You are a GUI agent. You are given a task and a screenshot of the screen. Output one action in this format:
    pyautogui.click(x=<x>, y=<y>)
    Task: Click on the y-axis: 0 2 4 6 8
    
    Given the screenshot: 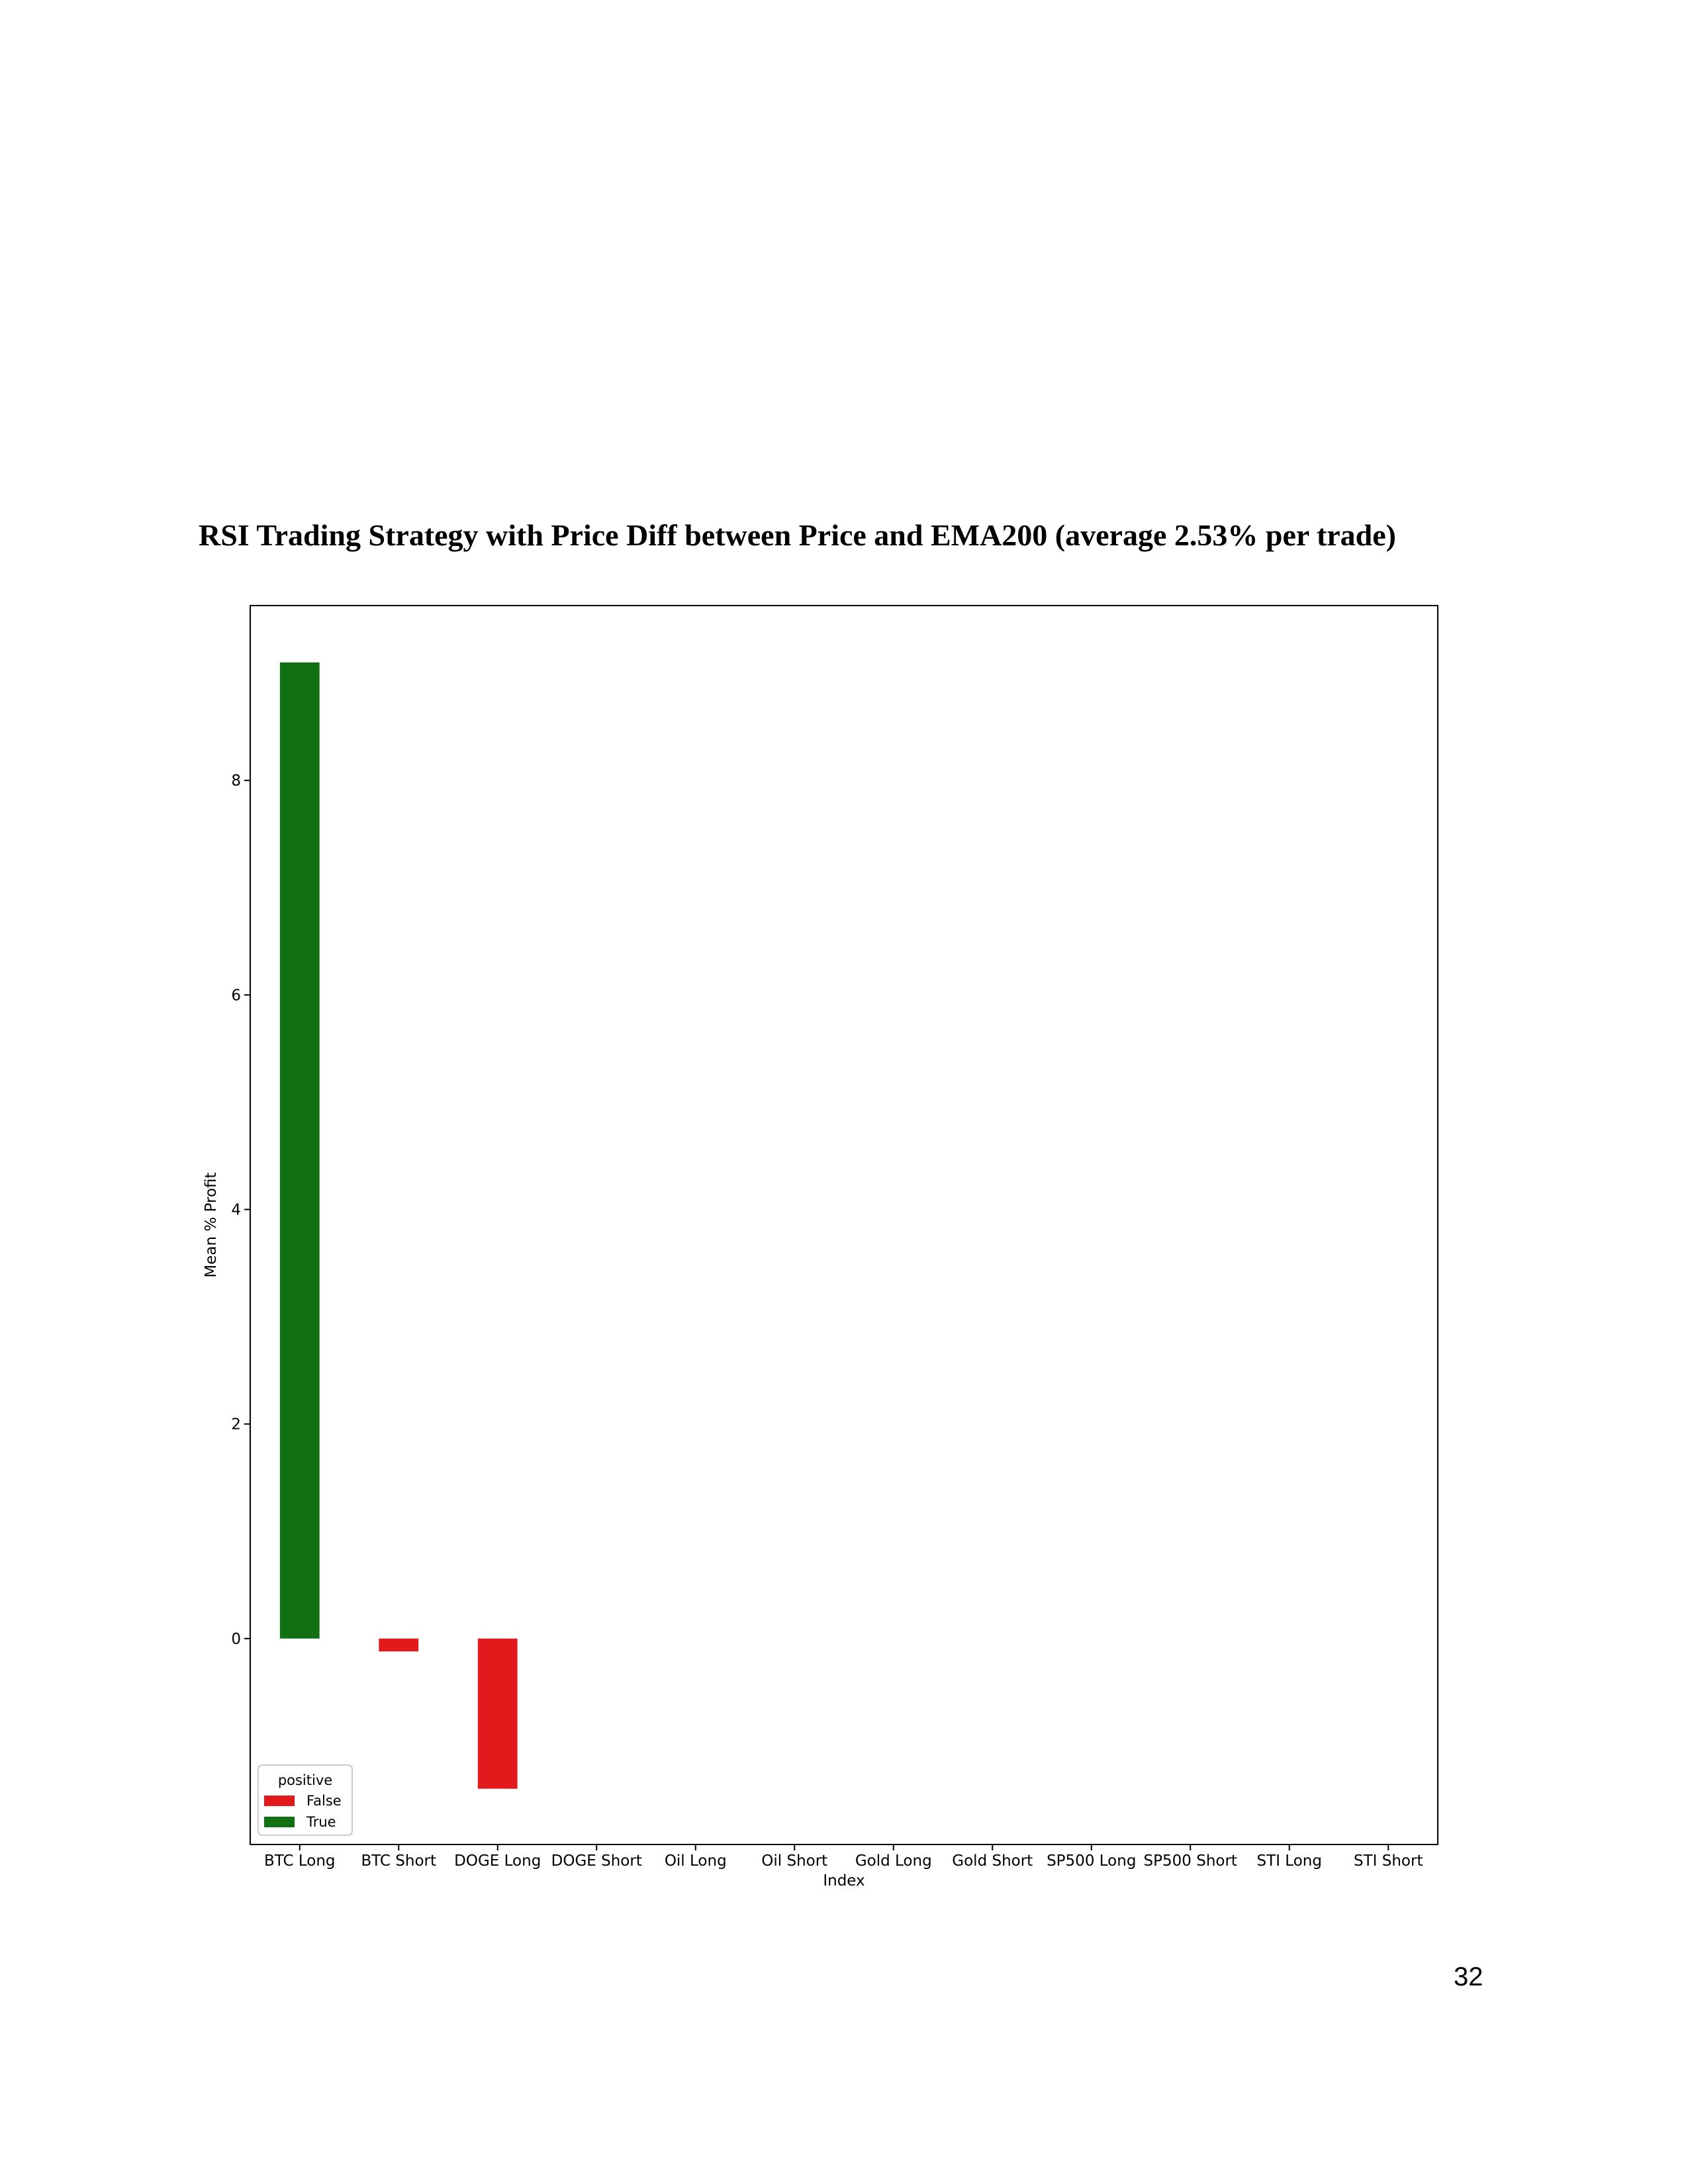 What is the action you would take?
    pyautogui.click(x=240, y=1210)
    